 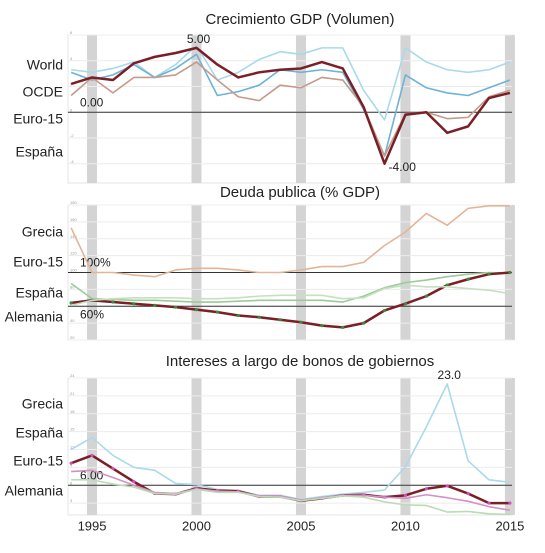 What do you see at coordinates (300, 361) in the screenshot?
I see `chart-title: Intereses a largo de bonos de gobiernos` at bounding box center [300, 361].